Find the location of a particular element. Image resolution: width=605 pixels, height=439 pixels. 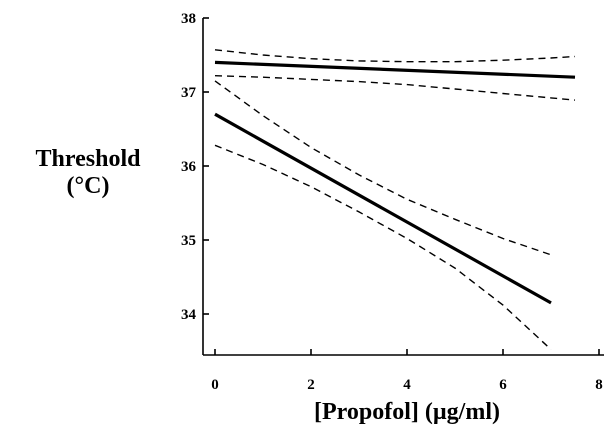

x-axis-title: [Propofol] (µg/ml) is located at coordinates (407, 412).